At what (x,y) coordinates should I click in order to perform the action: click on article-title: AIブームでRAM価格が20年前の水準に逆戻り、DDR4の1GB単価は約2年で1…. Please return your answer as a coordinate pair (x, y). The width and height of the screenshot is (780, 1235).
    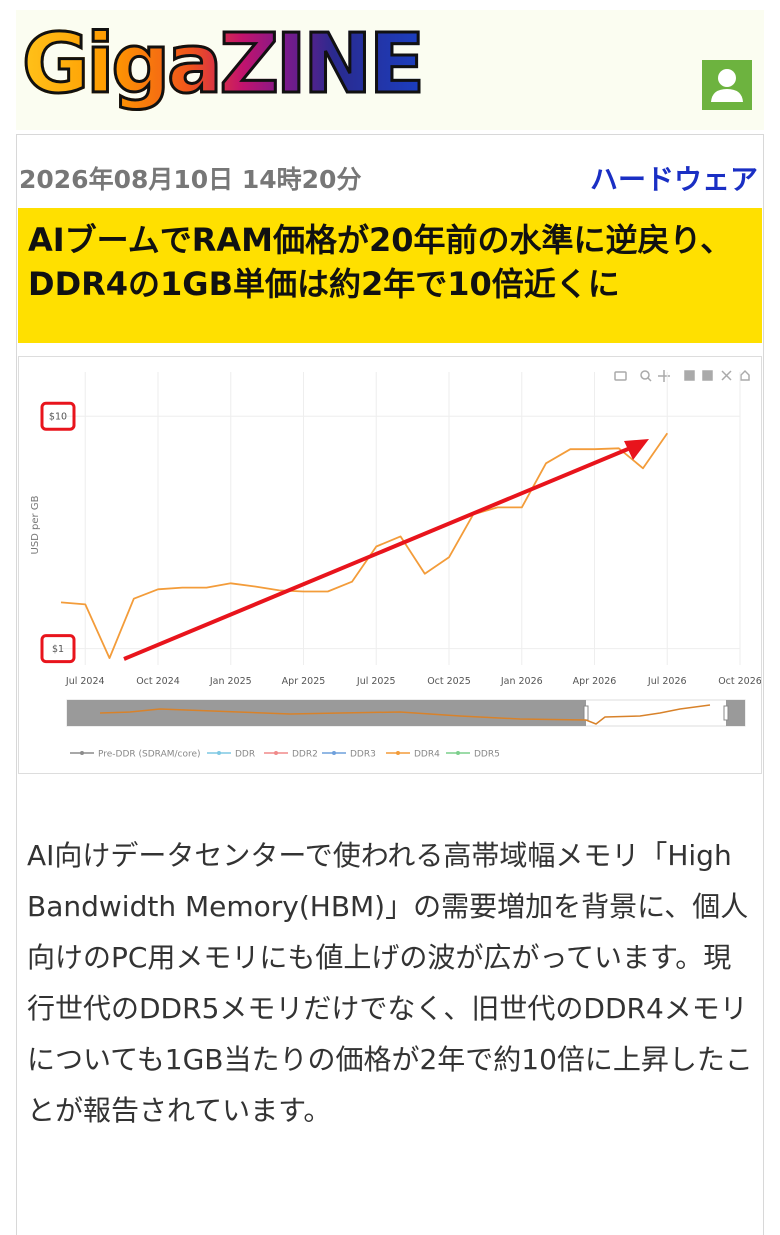
    Looking at the image, I should click on (390, 275).